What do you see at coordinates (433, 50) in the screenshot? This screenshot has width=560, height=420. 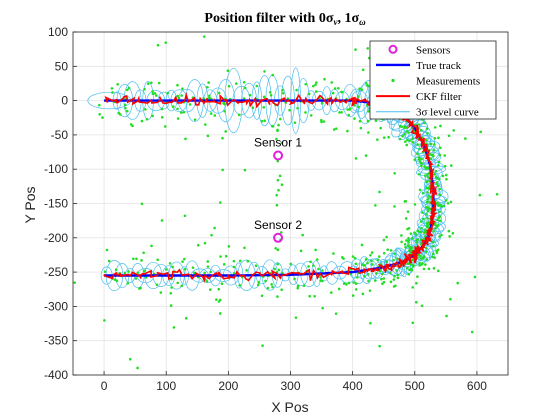 I see `legend-entry: Sensors` at bounding box center [433, 50].